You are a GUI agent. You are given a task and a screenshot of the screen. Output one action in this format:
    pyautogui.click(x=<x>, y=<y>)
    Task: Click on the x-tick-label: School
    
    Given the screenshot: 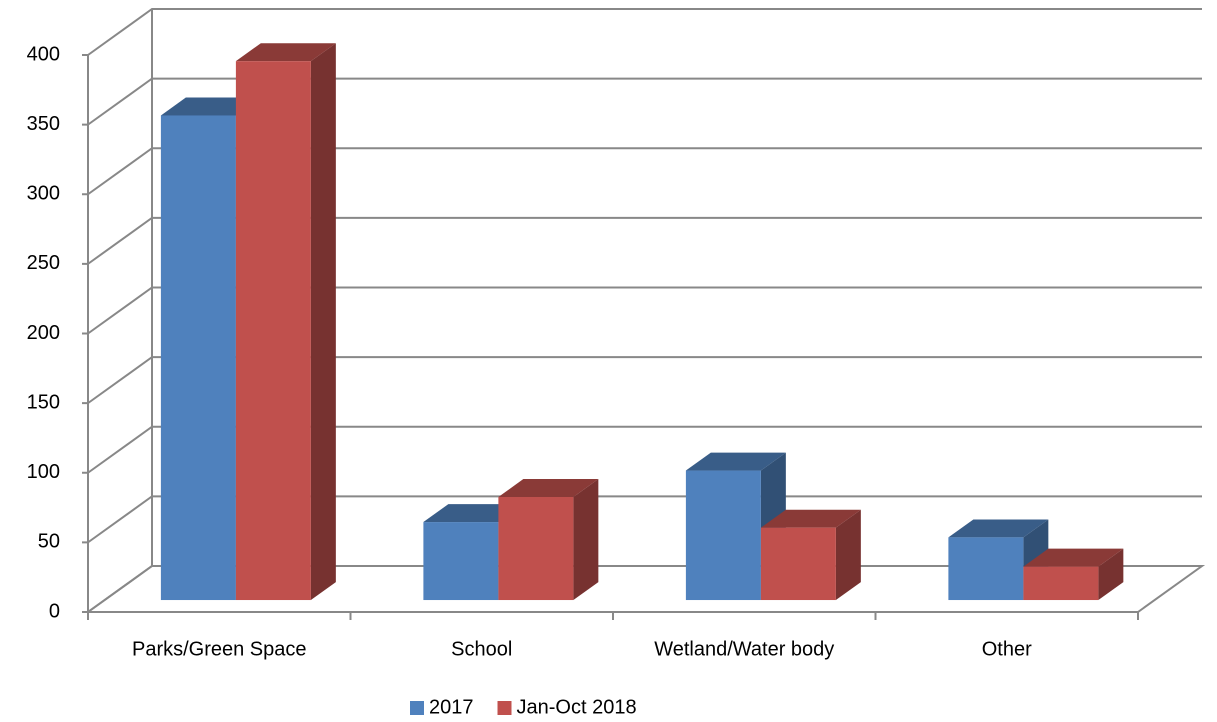 What is the action you would take?
    pyautogui.click(x=481, y=649)
    